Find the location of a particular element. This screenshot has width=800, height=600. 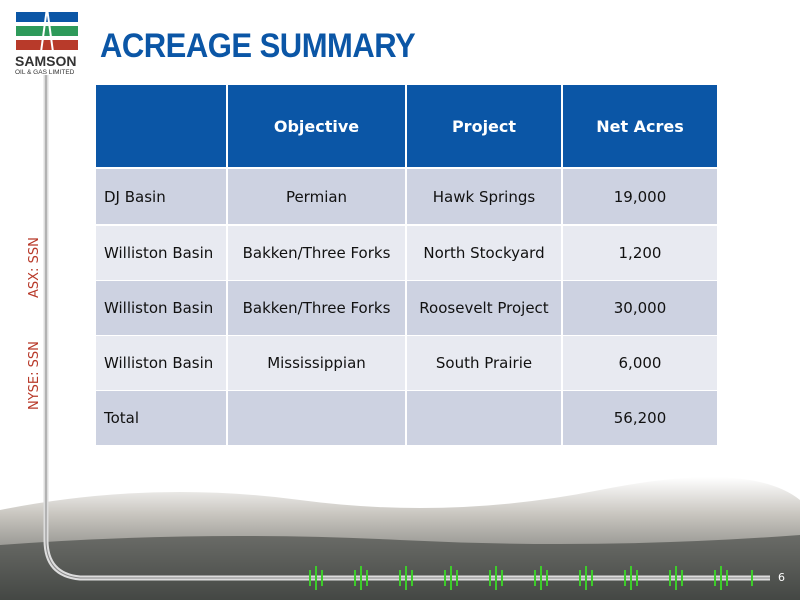

table-cell: Hawk Springs is located at coordinates (484, 196).